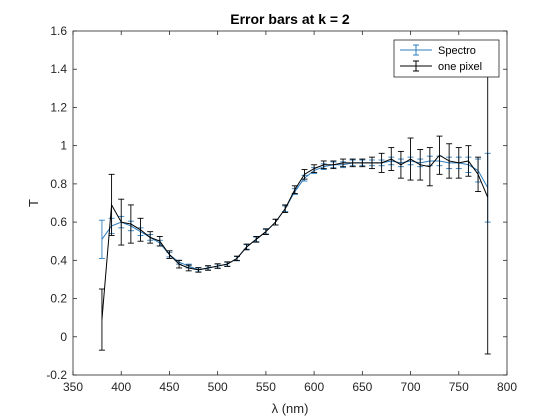  I want to click on x-tick-label: 750, so click(459, 387).